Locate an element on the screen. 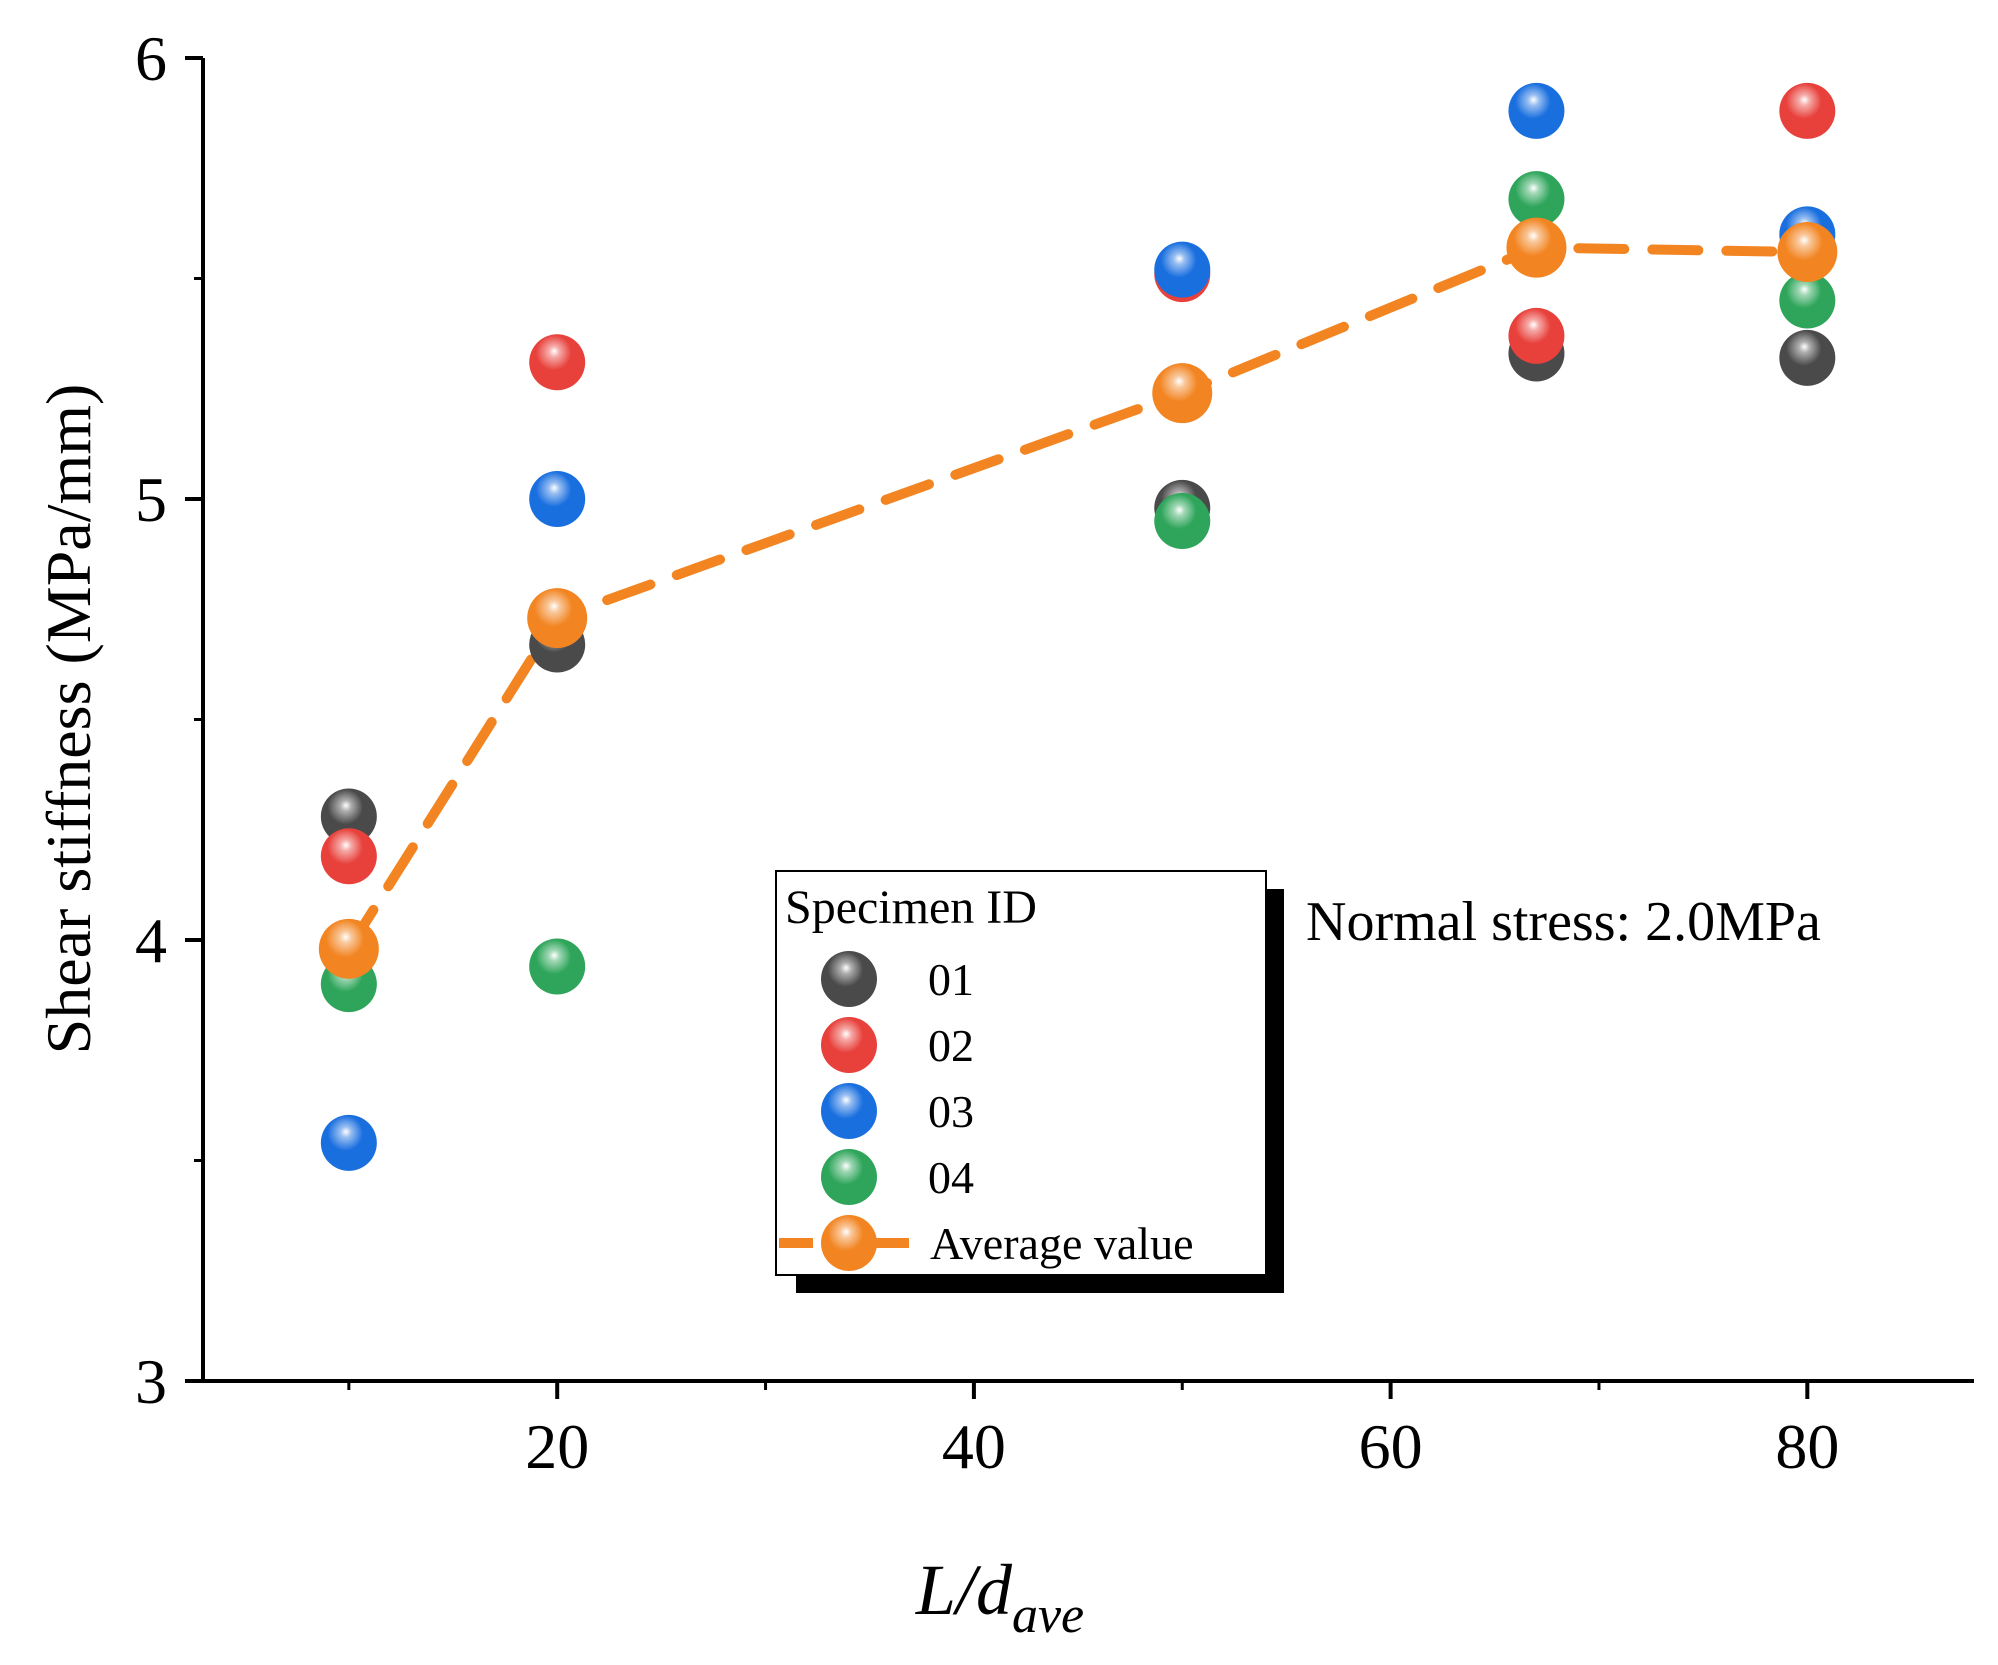 The image size is (1998, 1665). legend-marker-average is located at coordinates (849, 1243).